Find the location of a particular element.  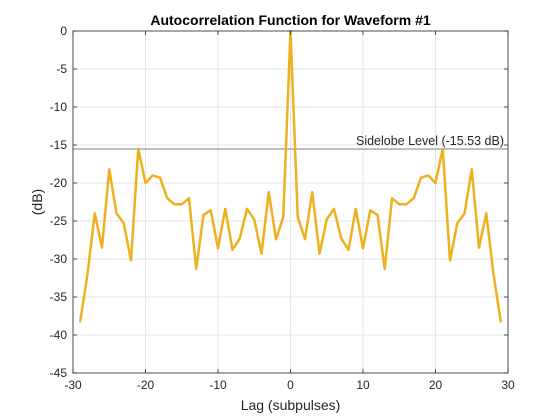

y-tick-label: -5 is located at coordinates (61, 69).